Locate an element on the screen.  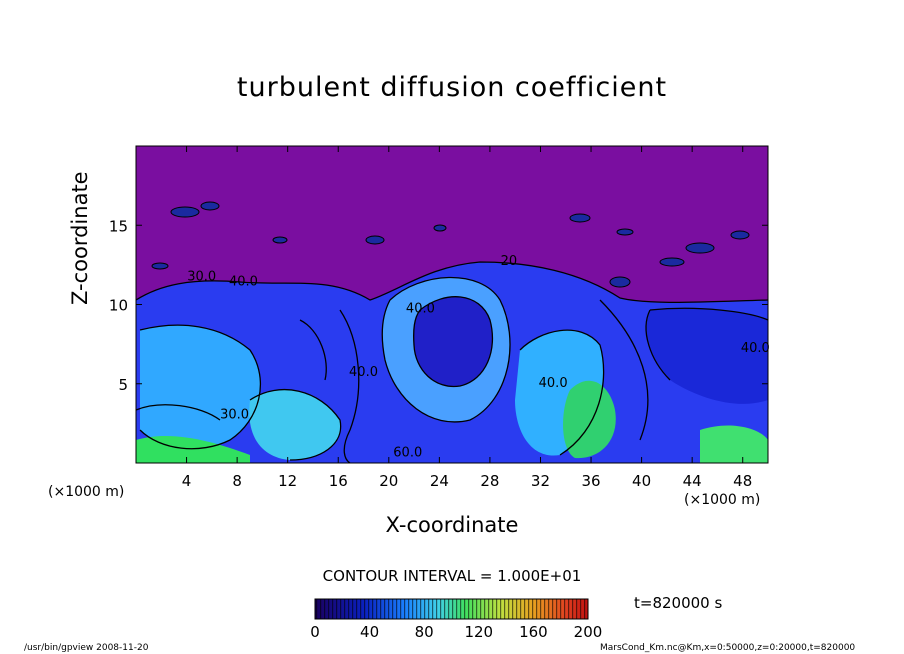
y-tick-label: 10 is located at coordinates (118, 306).